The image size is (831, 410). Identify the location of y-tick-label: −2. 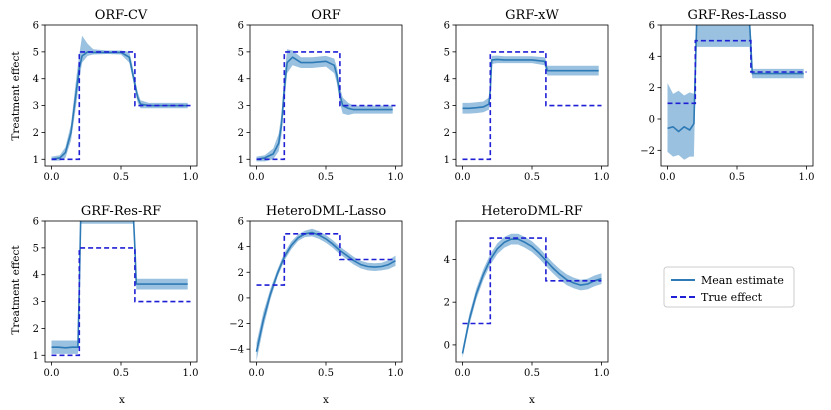
(236, 324).